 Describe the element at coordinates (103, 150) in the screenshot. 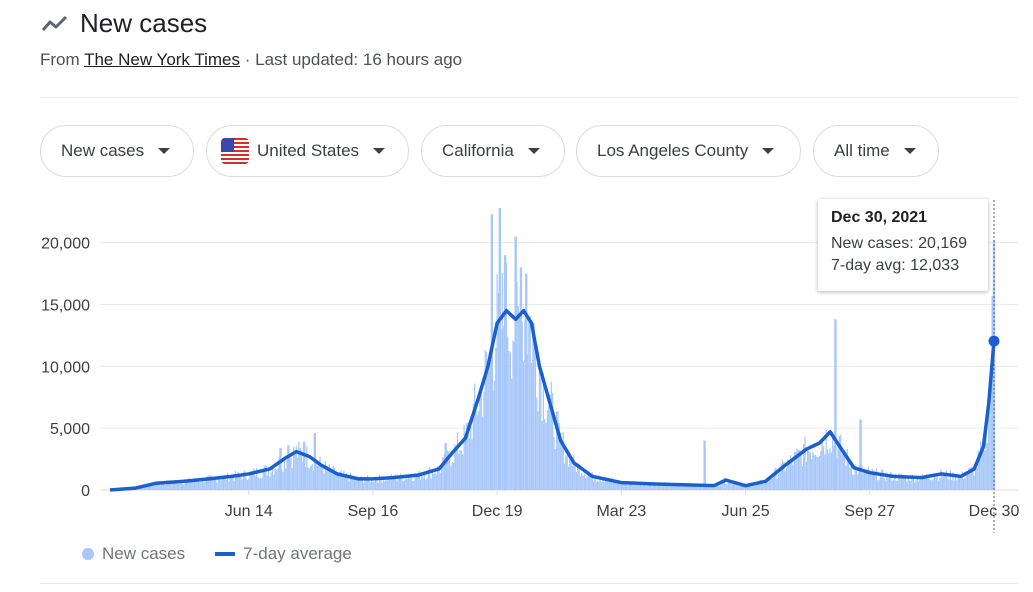

I see `metric-dropdown-label: New cases` at that location.